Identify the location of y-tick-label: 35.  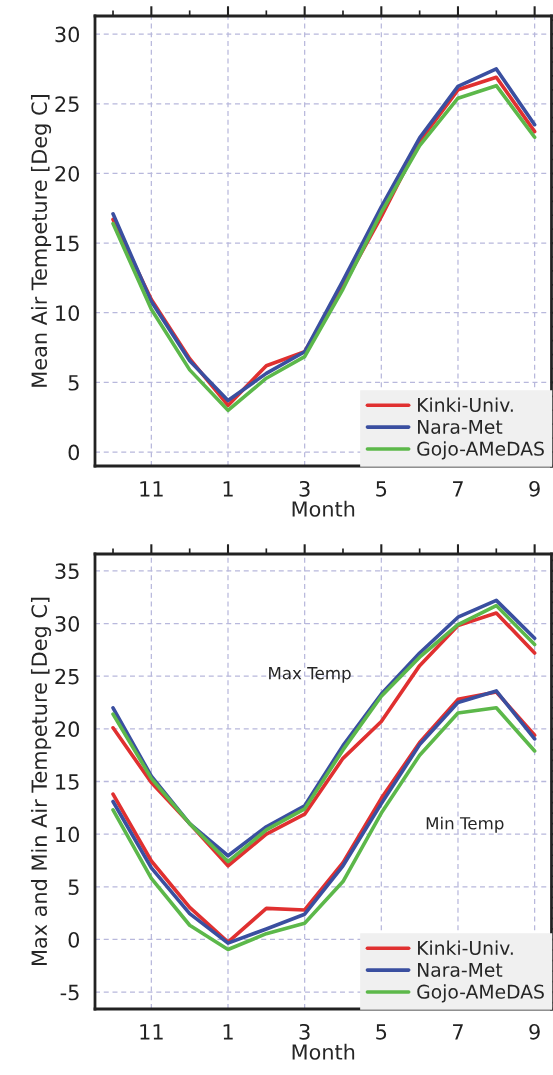
(67, 571).